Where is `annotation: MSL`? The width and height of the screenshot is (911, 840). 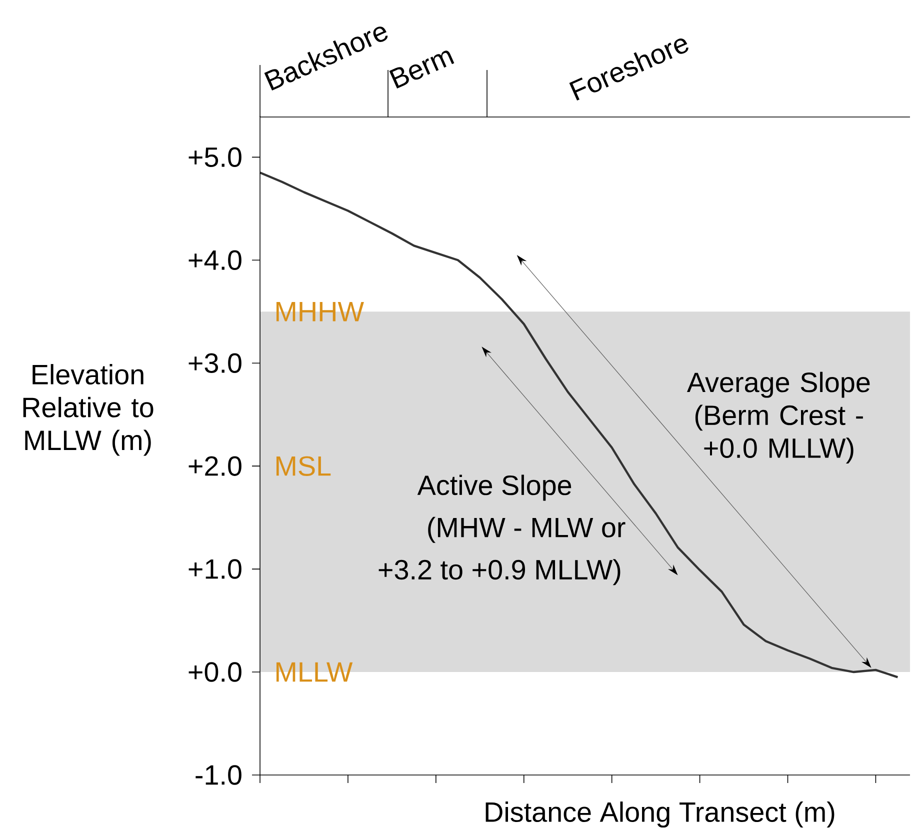
annotation: MSL is located at coordinates (303, 466).